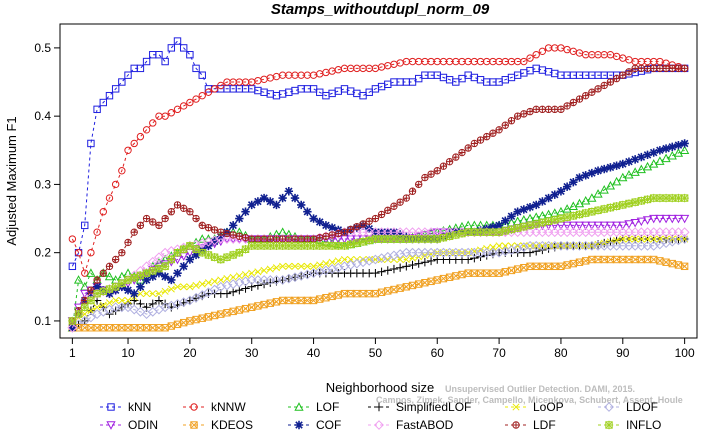  Describe the element at coordinates (299, 425) in the screenshot. I see `legend-marker-cof` at that location.